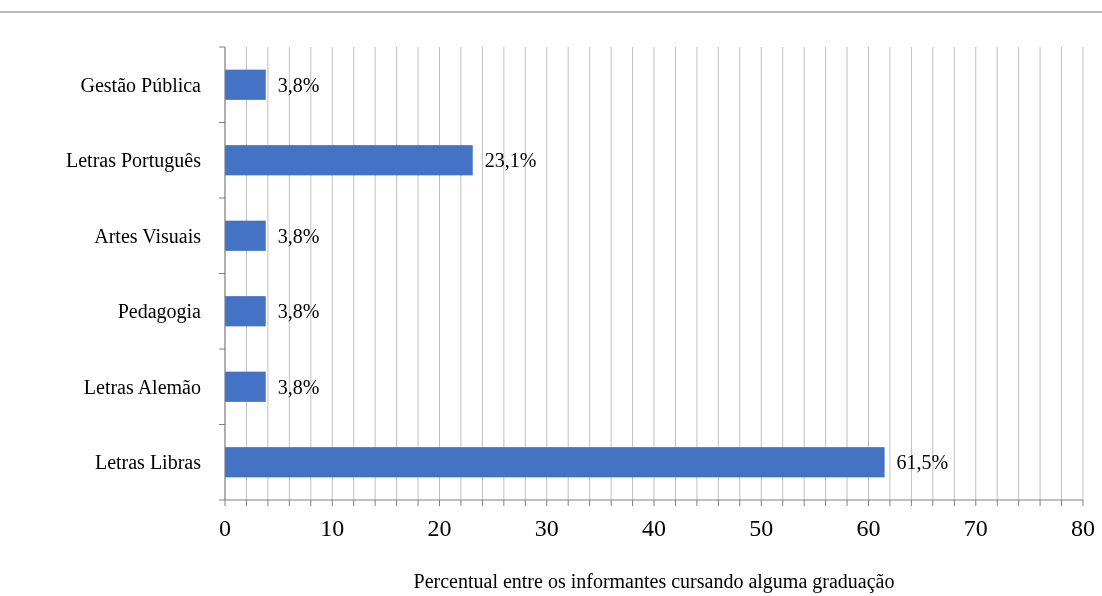 The height and width of the screenshot is (596, 1102). I want to click on x-tick-label: 30, so click(546, 528).